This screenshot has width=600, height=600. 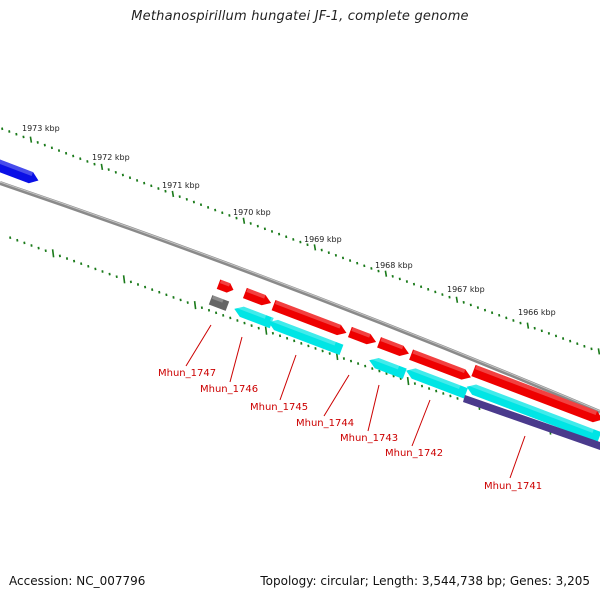 What do you see at coordinates (414, 453) in the screenshot?
I see `gene-label: Mhun_1742` at bounding box center [414, 453].